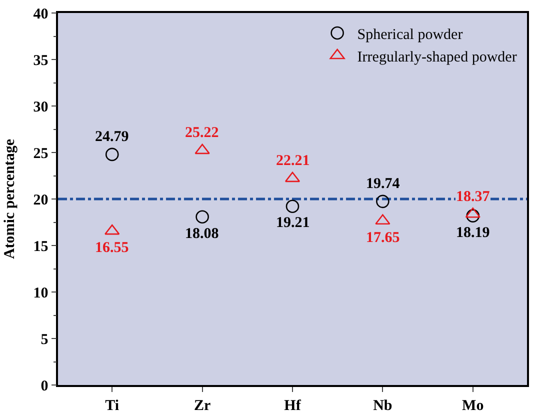 This screenshot has height=420, width=535. Describe the element at coordinates (44, 386) in the screenshot. I see `y-tick-label: 0` at that location.